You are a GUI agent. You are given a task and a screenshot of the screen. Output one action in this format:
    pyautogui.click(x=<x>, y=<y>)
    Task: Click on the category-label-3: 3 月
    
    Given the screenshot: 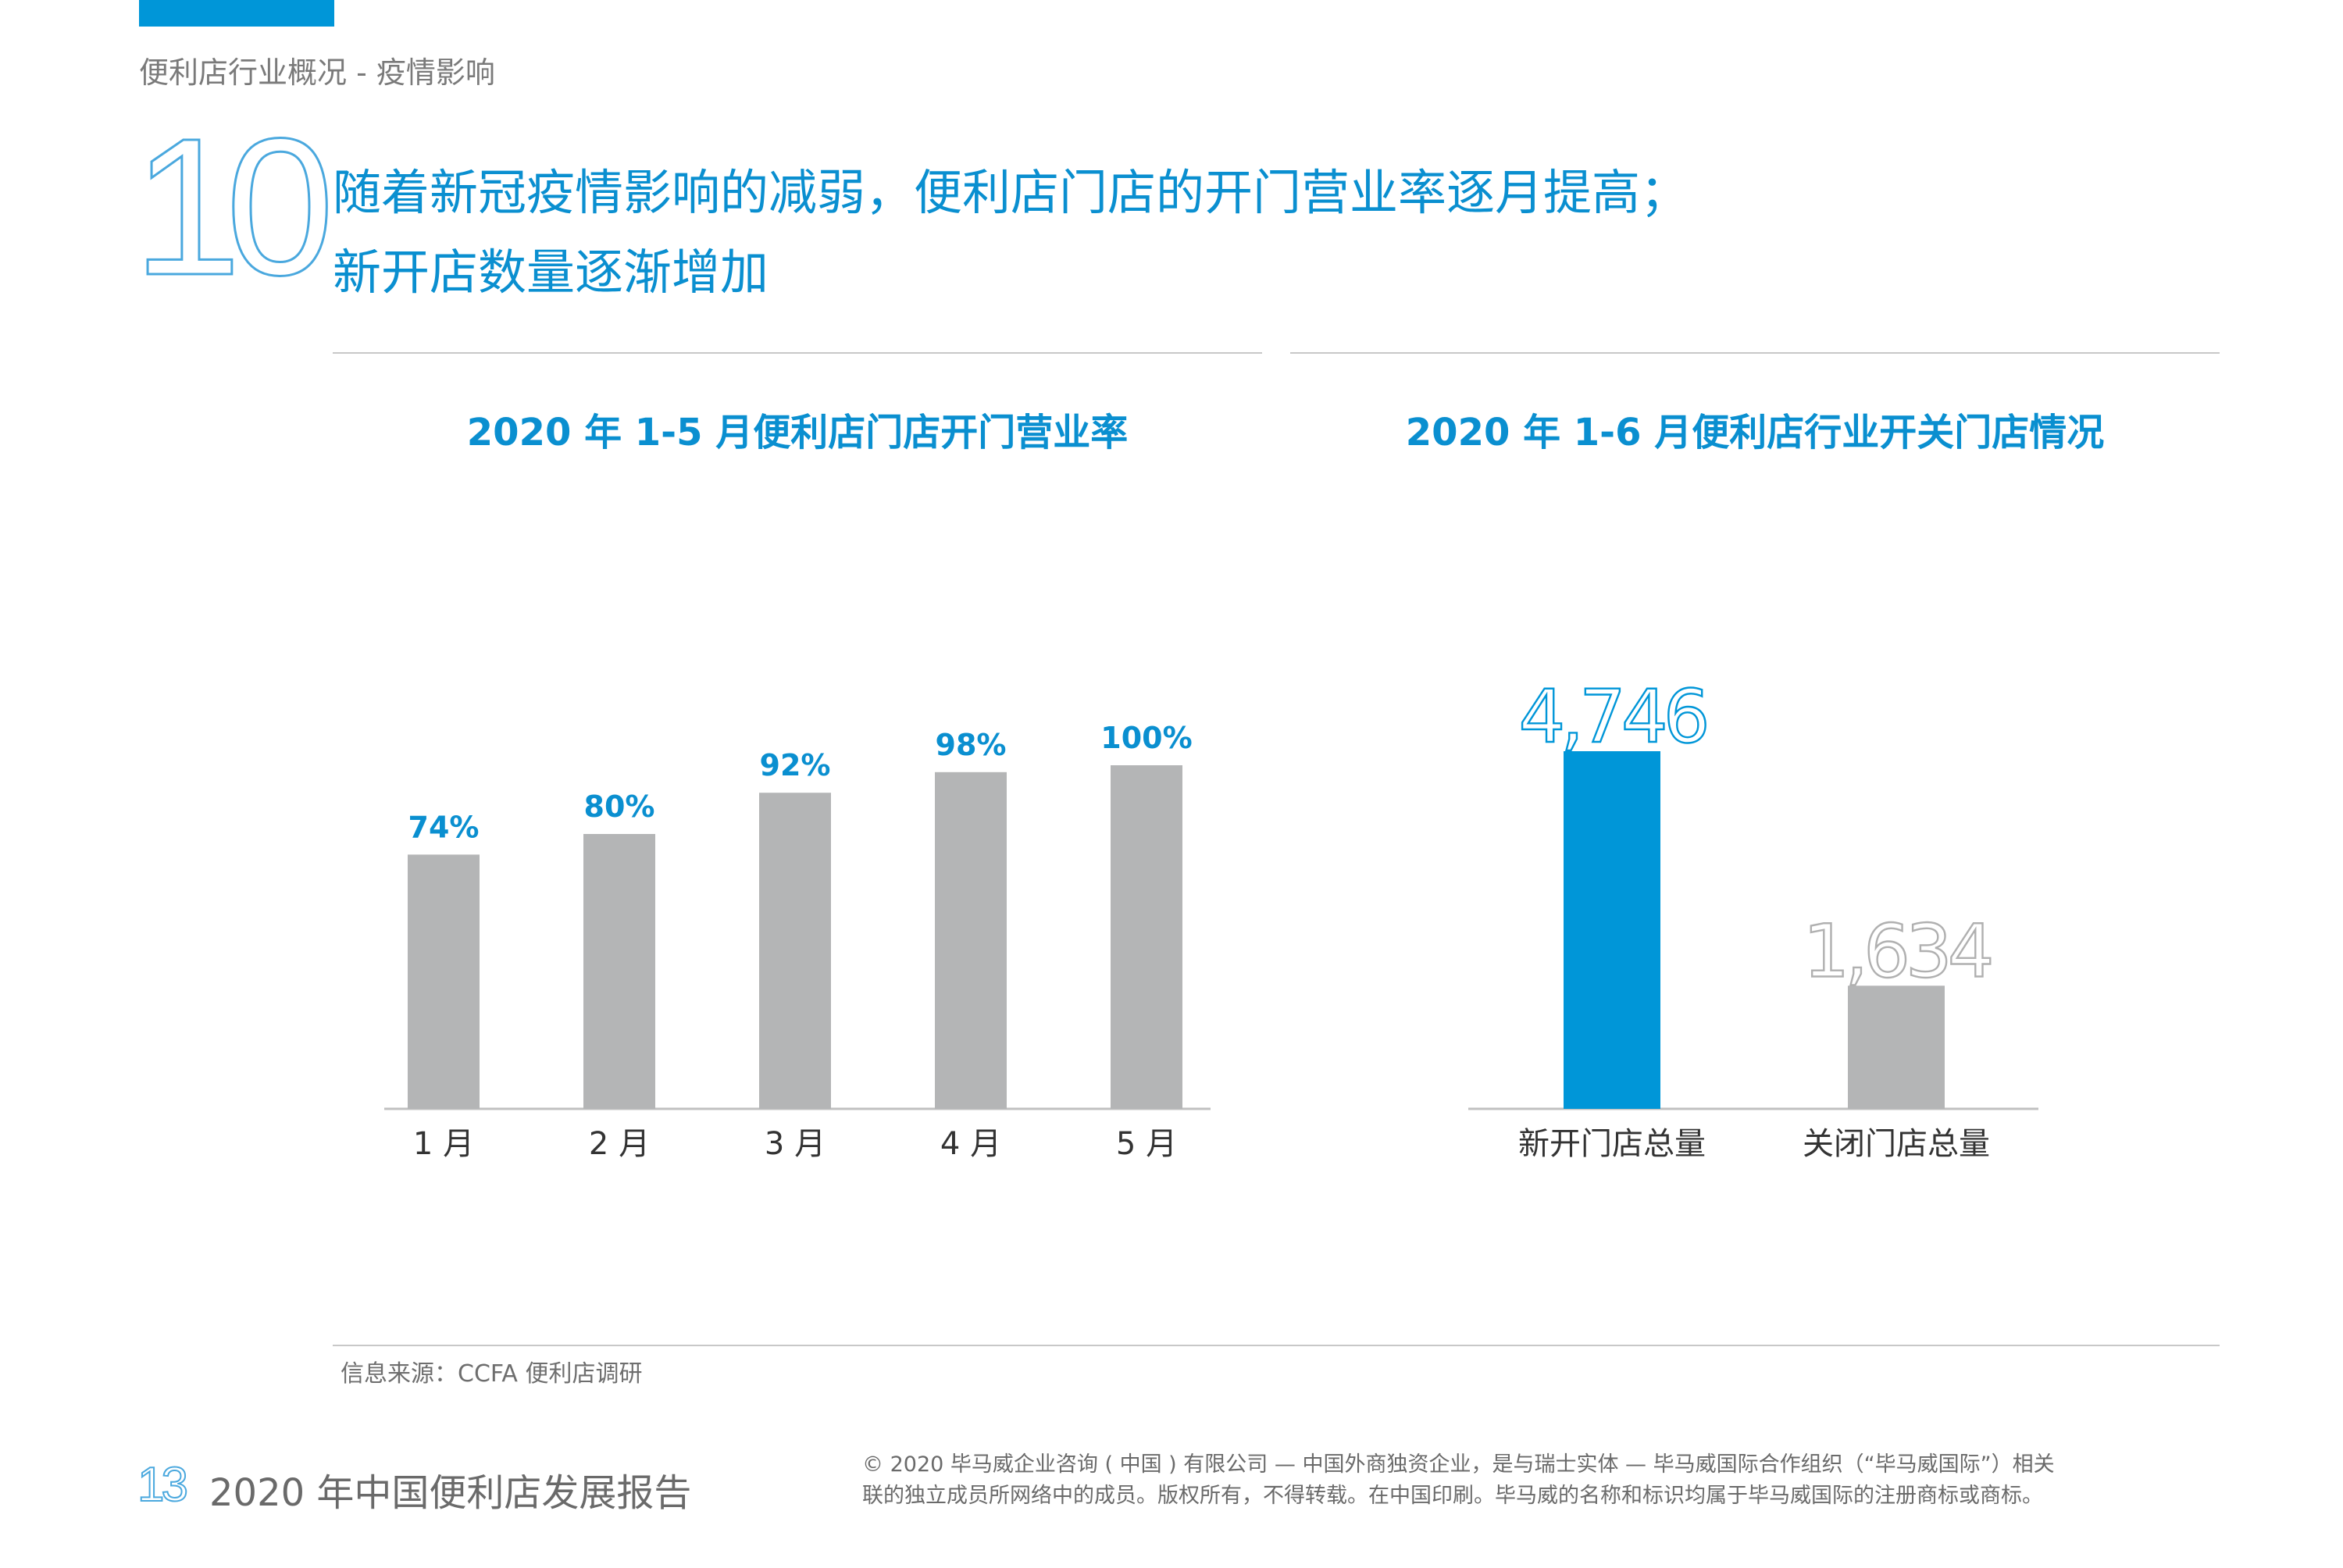 What is the action you would take?
    pyautogui.click(x=795, y=1144)
    